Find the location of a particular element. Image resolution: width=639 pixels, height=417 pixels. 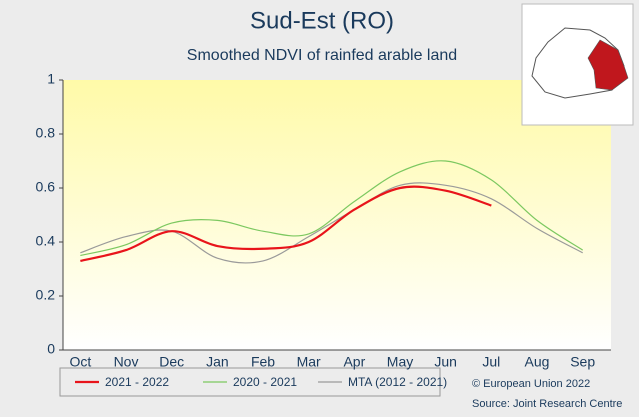

y-tick-label: 0.8 is located at coordinates (46, 133).